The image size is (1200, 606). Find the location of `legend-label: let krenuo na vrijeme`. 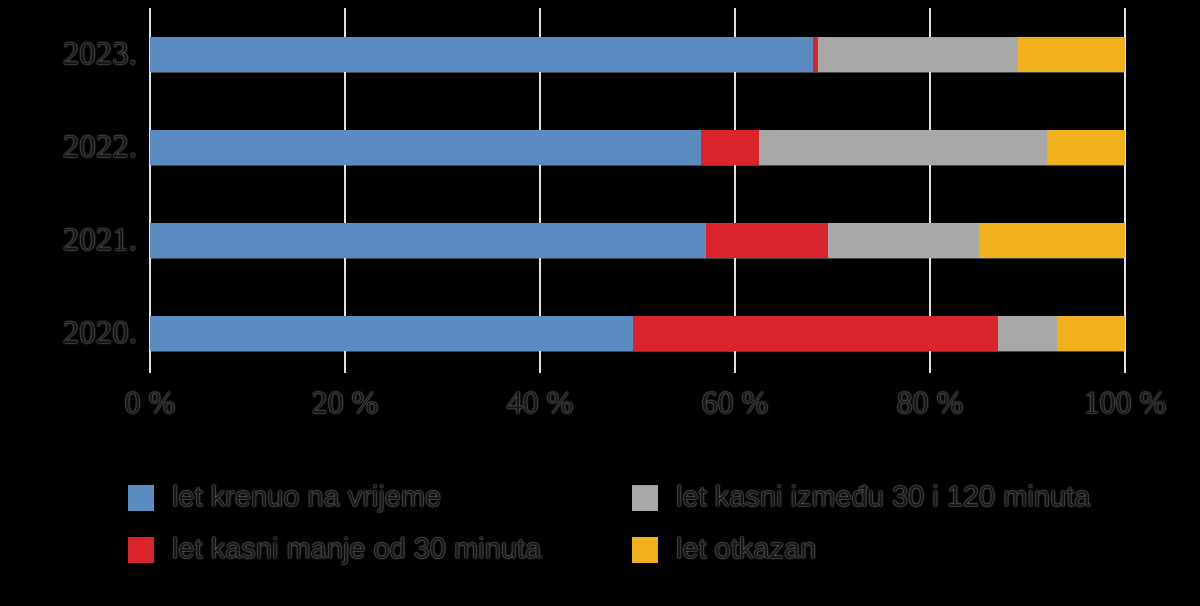

legend-label: let krenuo na vrijeme is located at coordinates (307, 497).